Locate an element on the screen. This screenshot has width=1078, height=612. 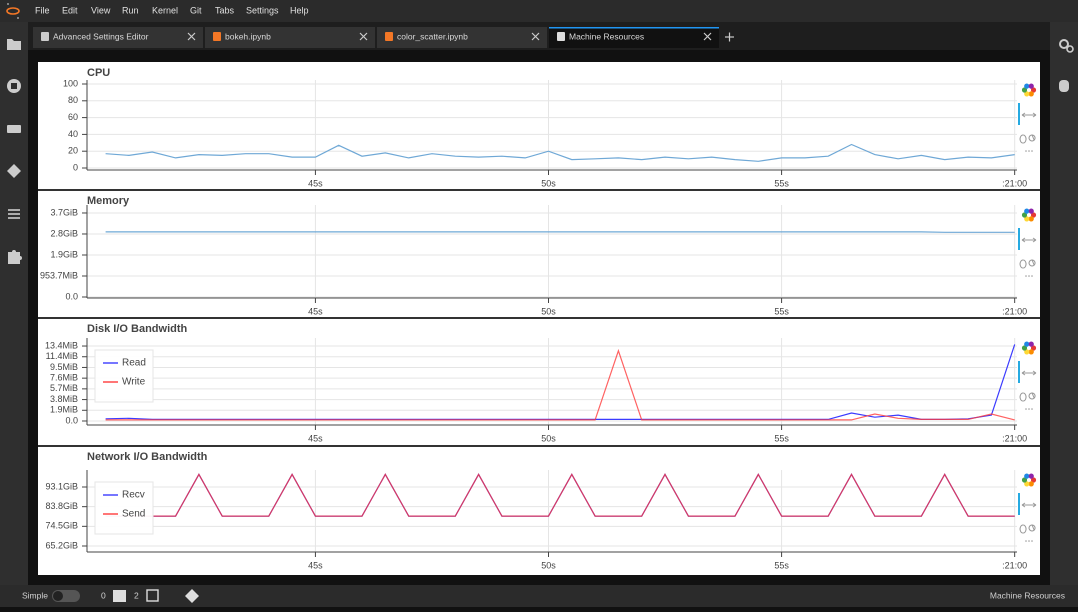
status-right: Machine Resources is located at coordinates (1027, 595).